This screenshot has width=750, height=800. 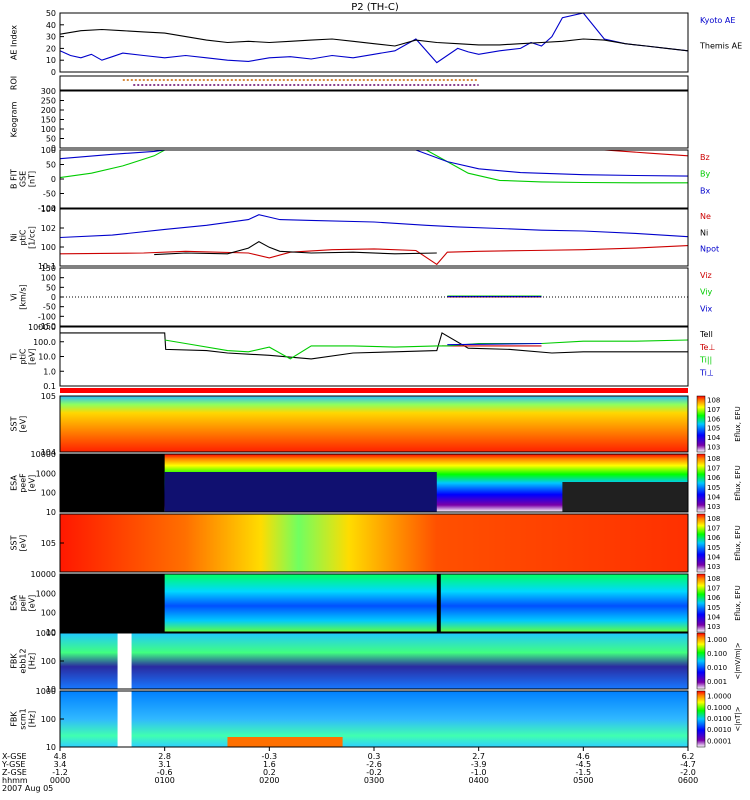 I want to click on ytick-label: 20, so click(x=51, y=48).